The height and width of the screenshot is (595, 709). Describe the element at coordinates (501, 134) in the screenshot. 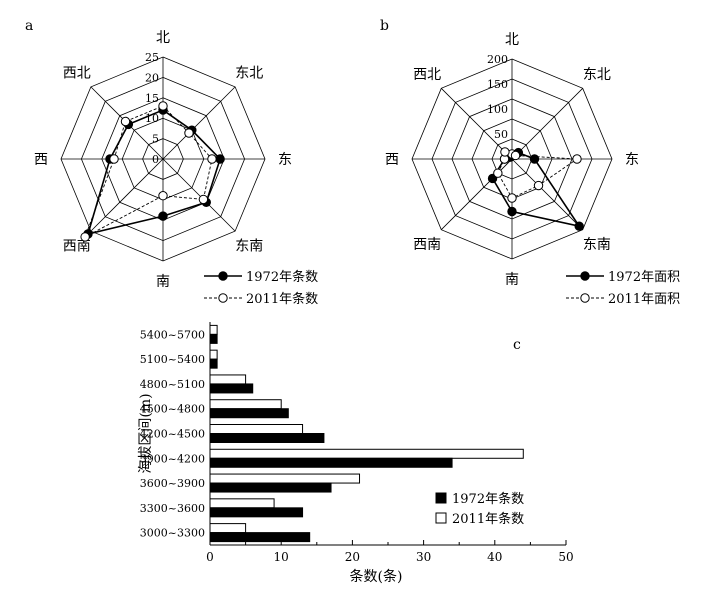

I see `radar-tick-label: 50` at that location.